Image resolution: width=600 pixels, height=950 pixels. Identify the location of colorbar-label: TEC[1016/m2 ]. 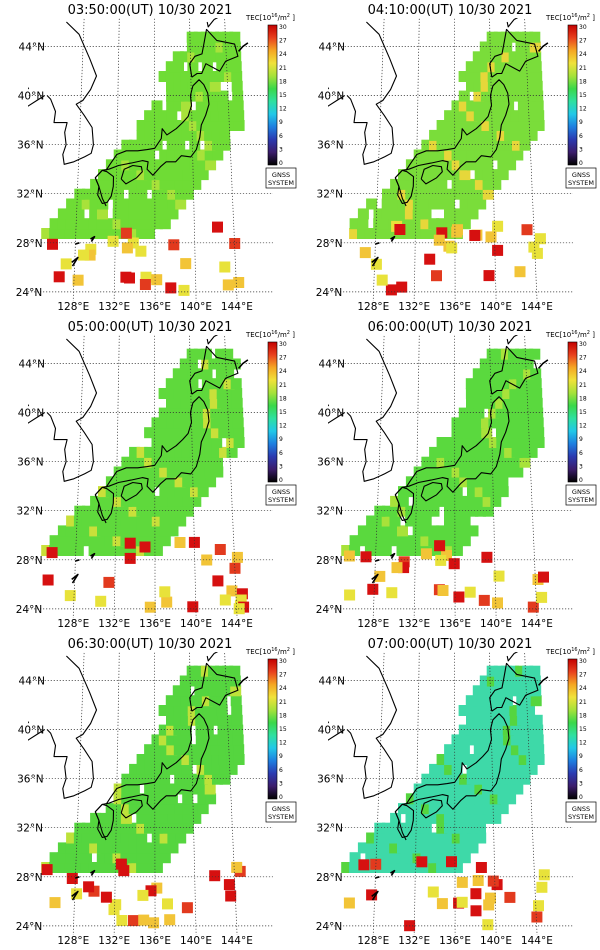
(270, 17).